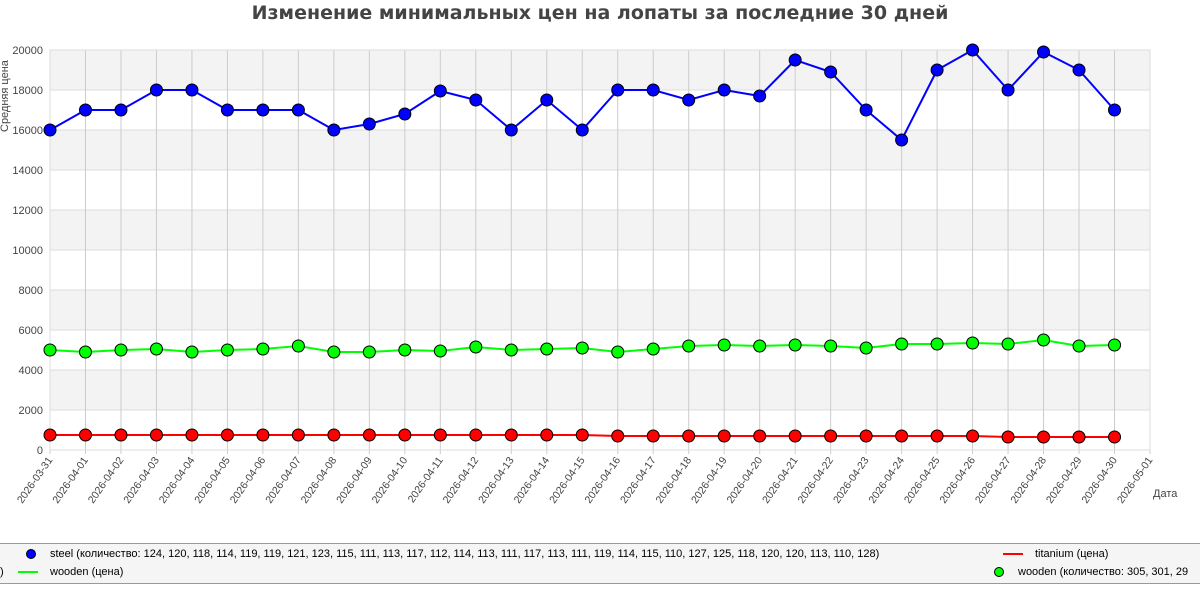  What do you see at coordinates (567, 480) in the screenshot?
I see `x-tick-label: 2026-04-15` at bounding box center [567, 480].